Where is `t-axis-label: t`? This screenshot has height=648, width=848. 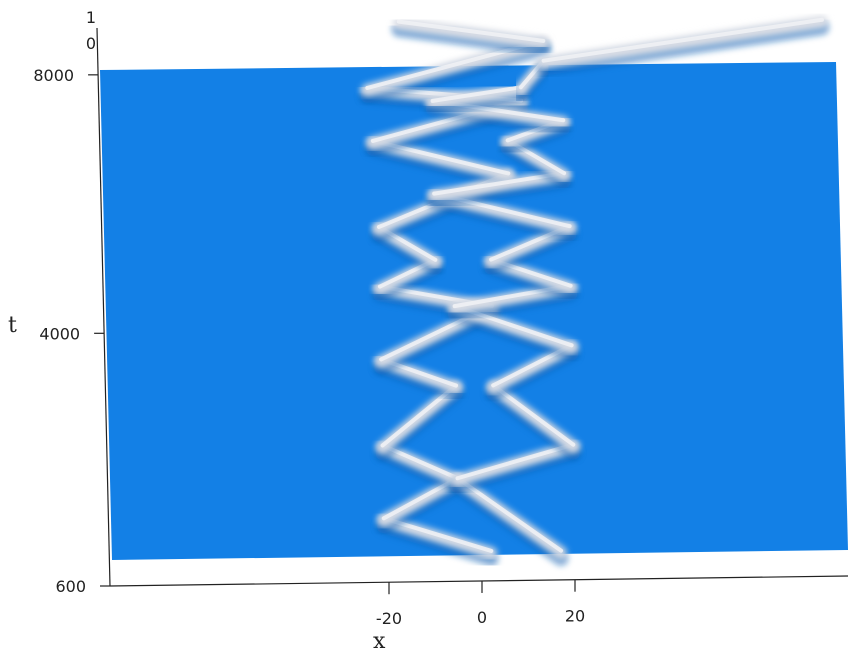 t-axis-label: t is located at coordinates (12, 325).